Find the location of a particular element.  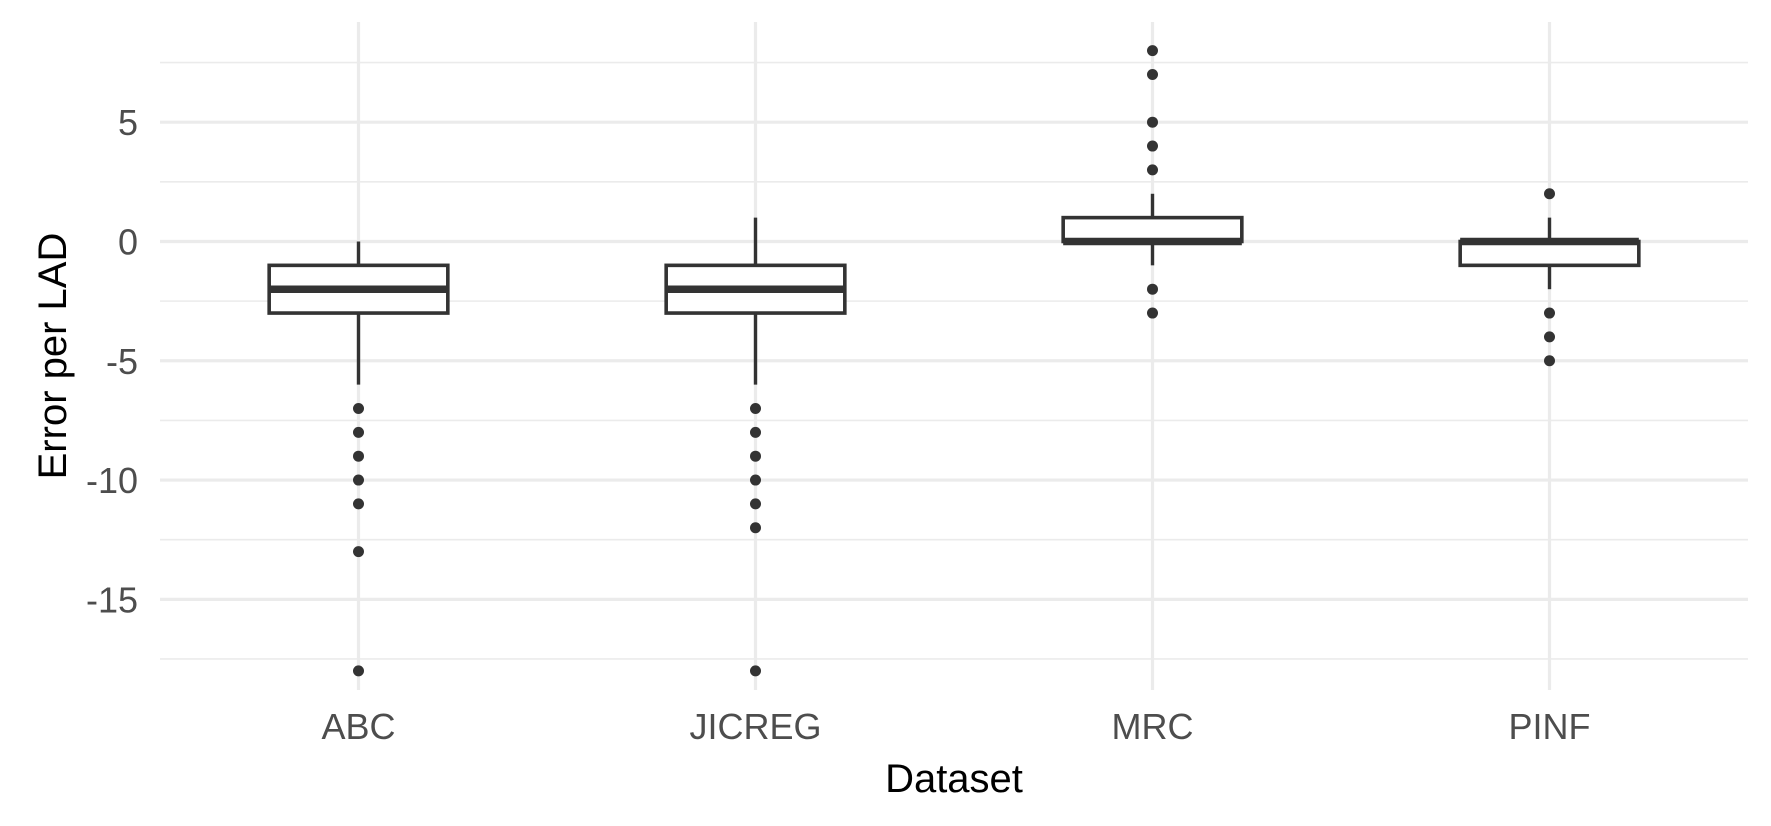

x-tick-label: JICREG is located at coordinates (755, 726).